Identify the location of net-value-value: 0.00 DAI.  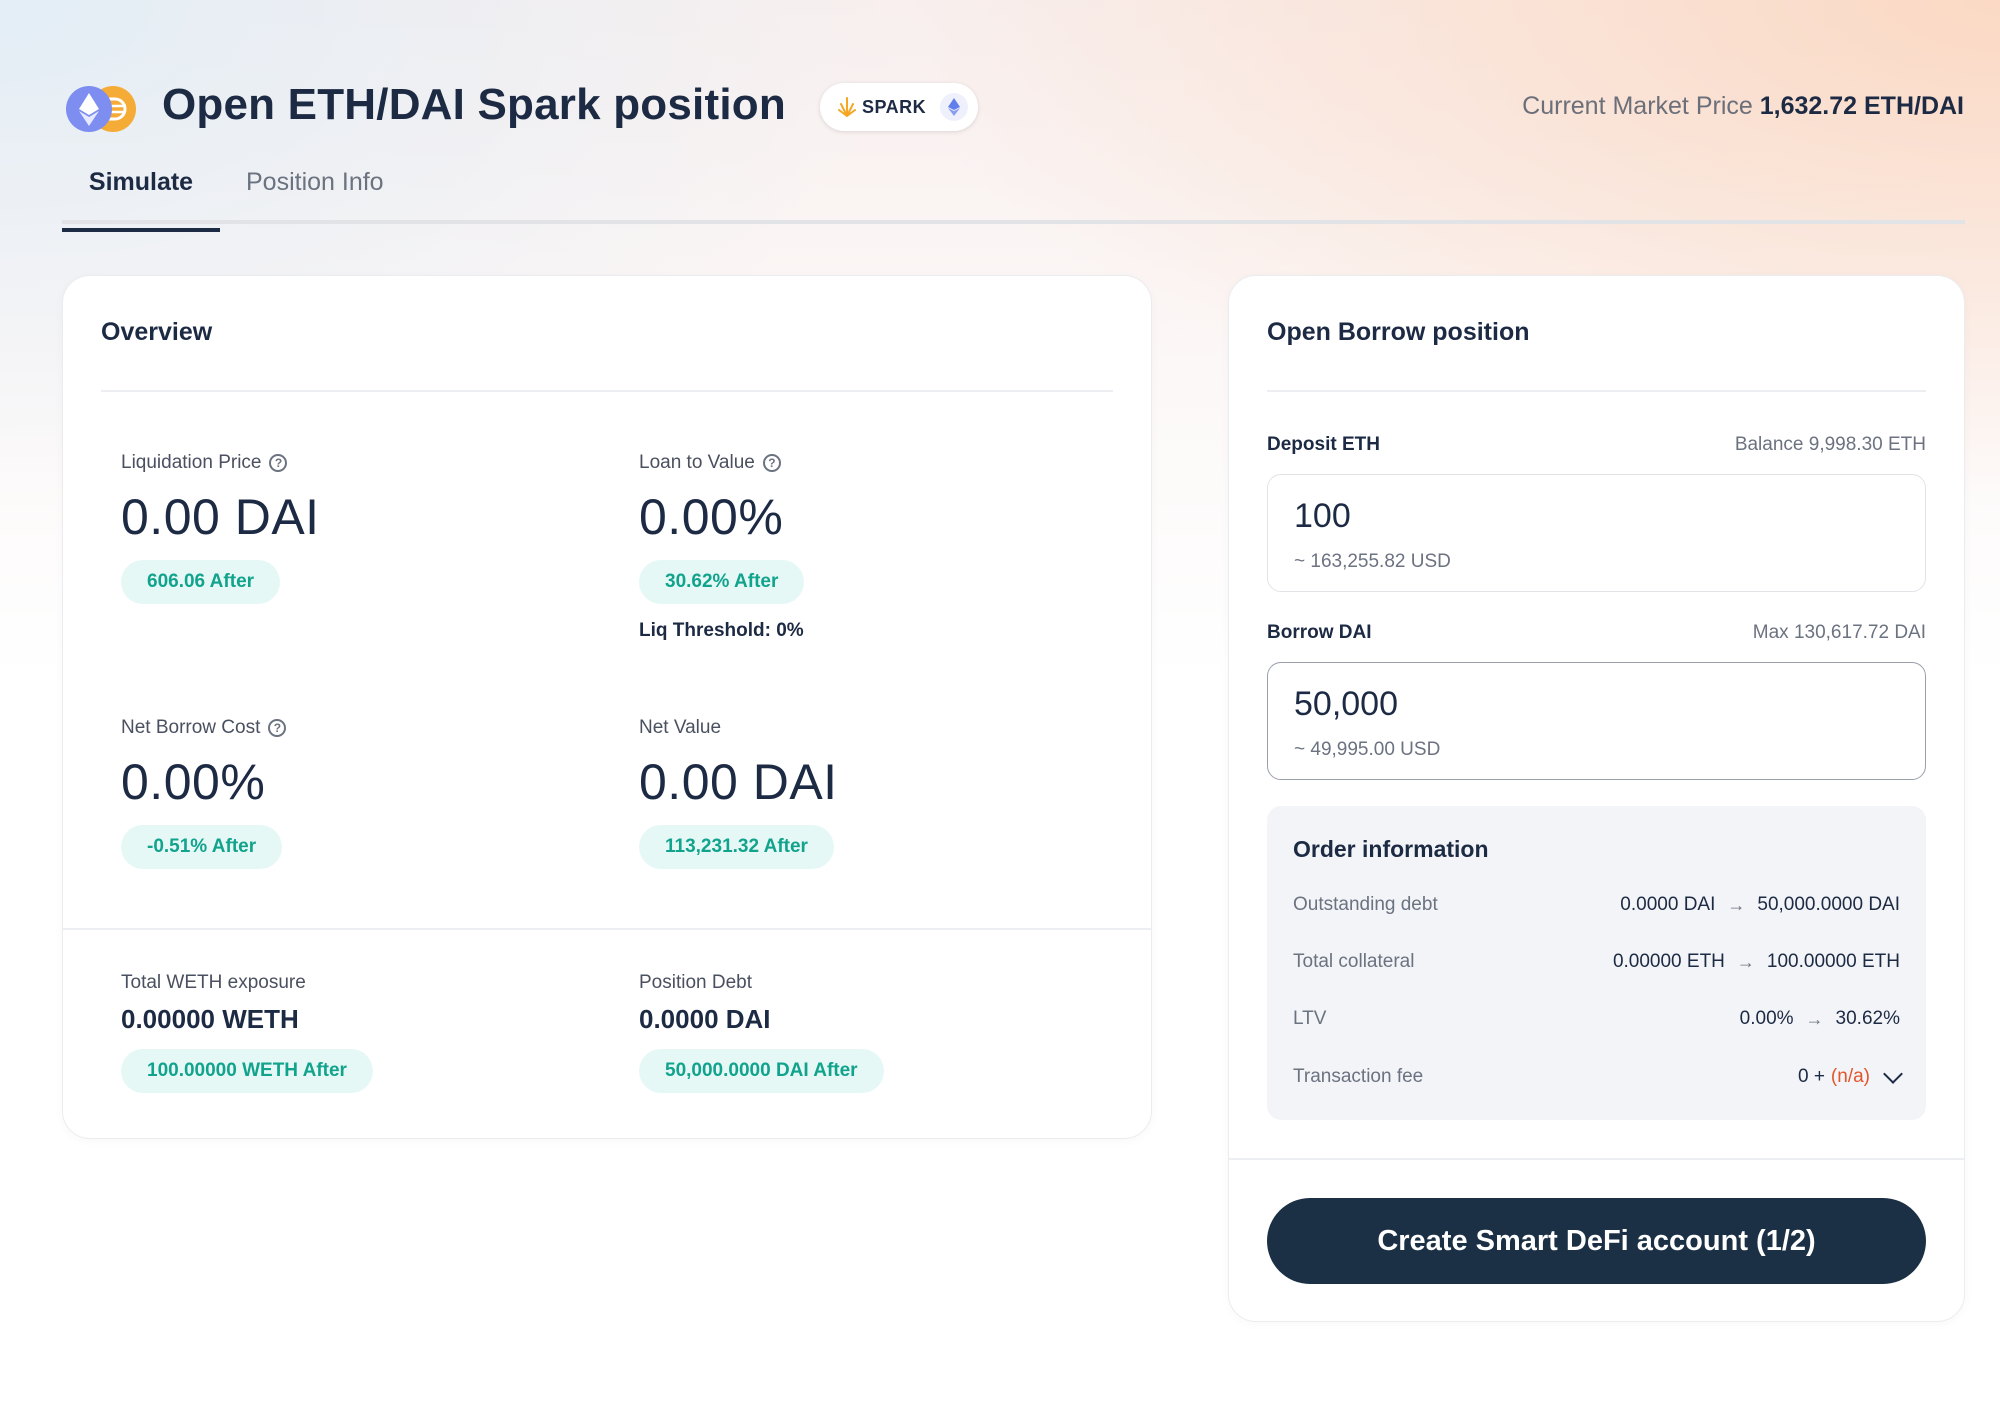
(738, 782).